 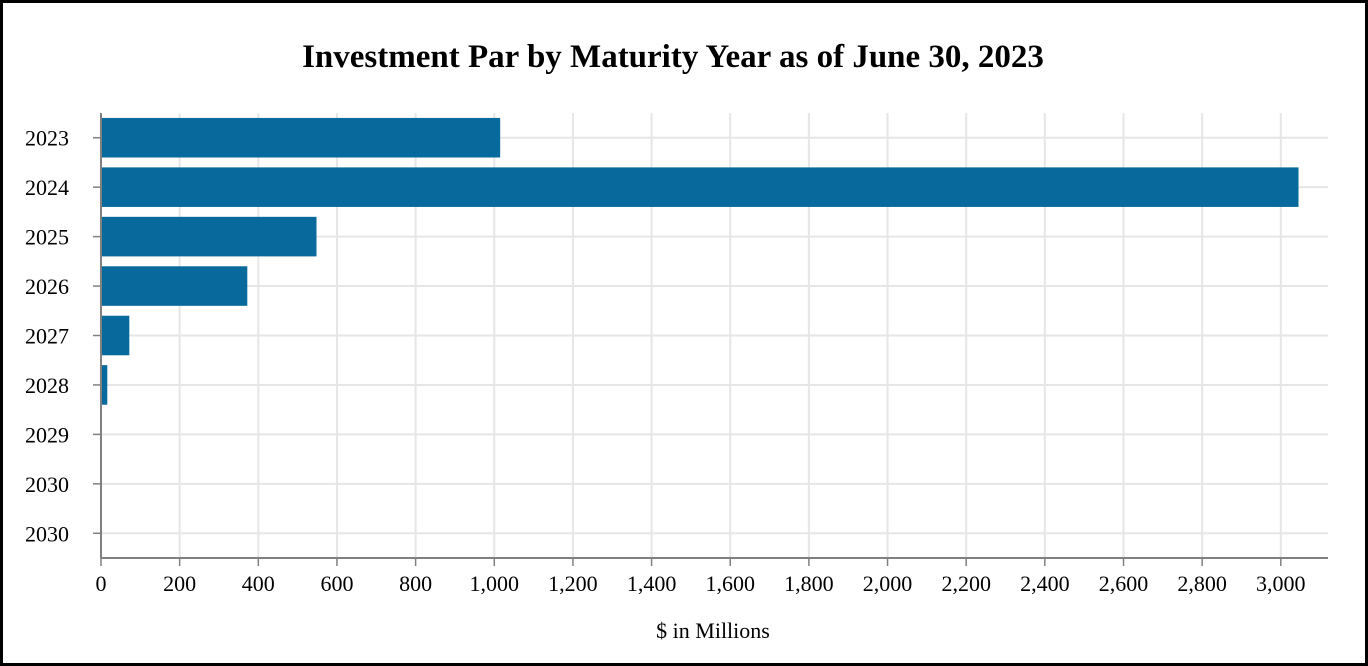 What do you see at coordinates (258, 583) in the screenshot?
I see `x-tick-label: 400` at bounding box center [258, 583].